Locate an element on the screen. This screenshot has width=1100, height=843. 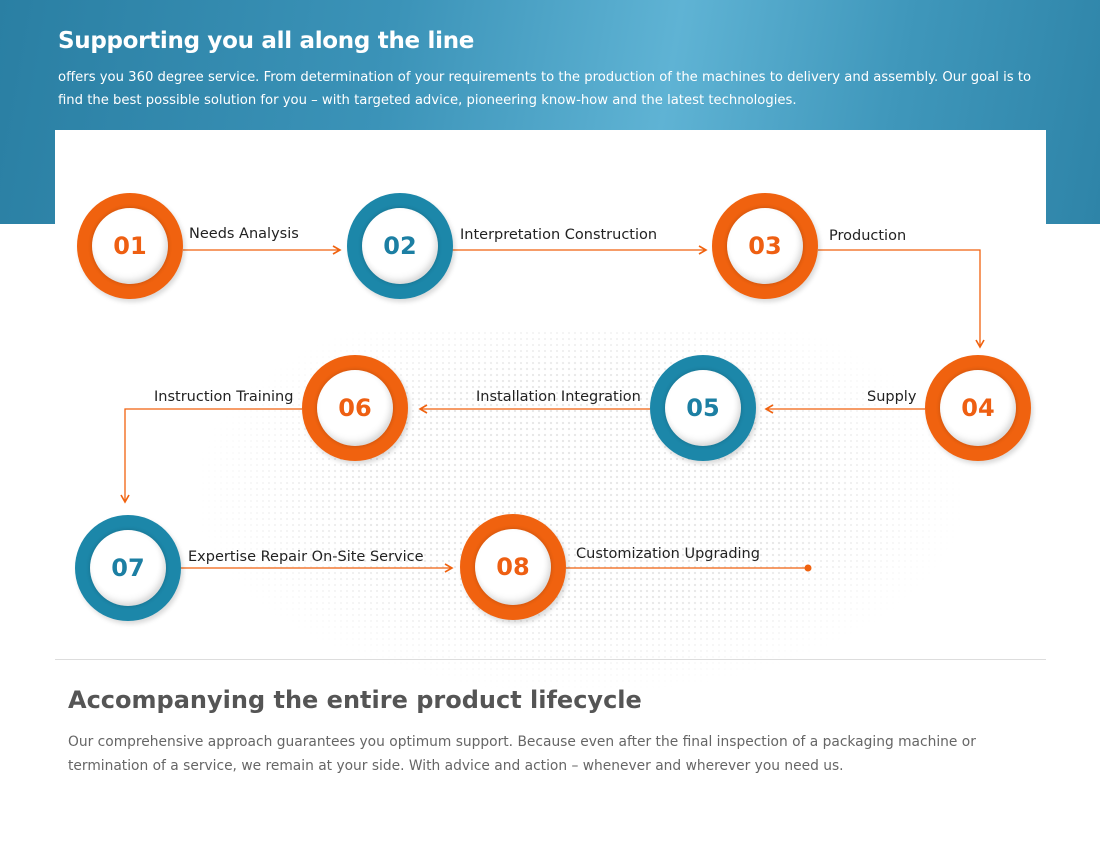
step-number: 08 is located at coordinates (513, 567).